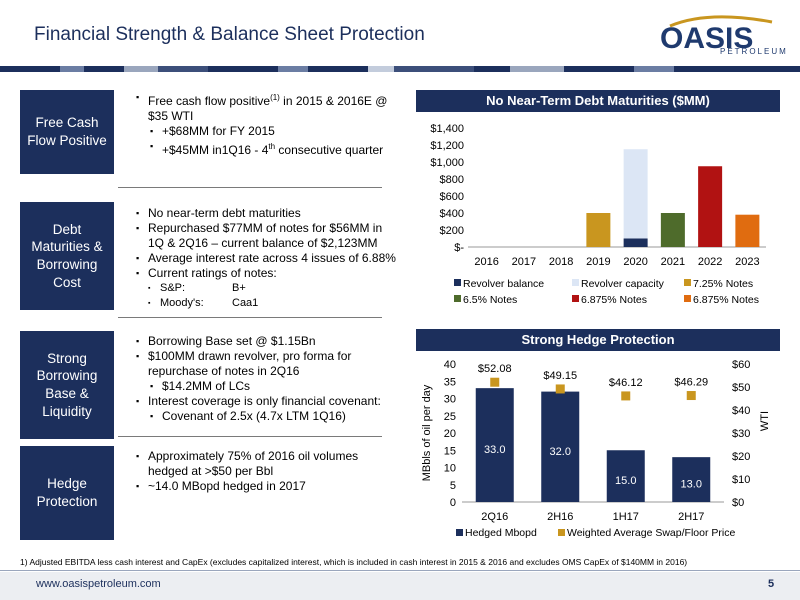 The height and width of the screenshot is (600, 800). What do you see at coordinates (710, 262) in the screenshot?
I see `x-tick-label: 2022` at bounding box center [710, 262].